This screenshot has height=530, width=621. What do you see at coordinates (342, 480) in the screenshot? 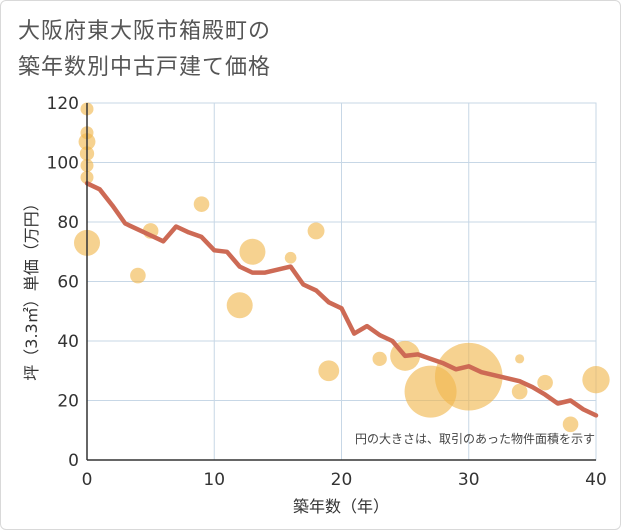
I see `x-tick-label: 20` at bounding box center [342, 480].